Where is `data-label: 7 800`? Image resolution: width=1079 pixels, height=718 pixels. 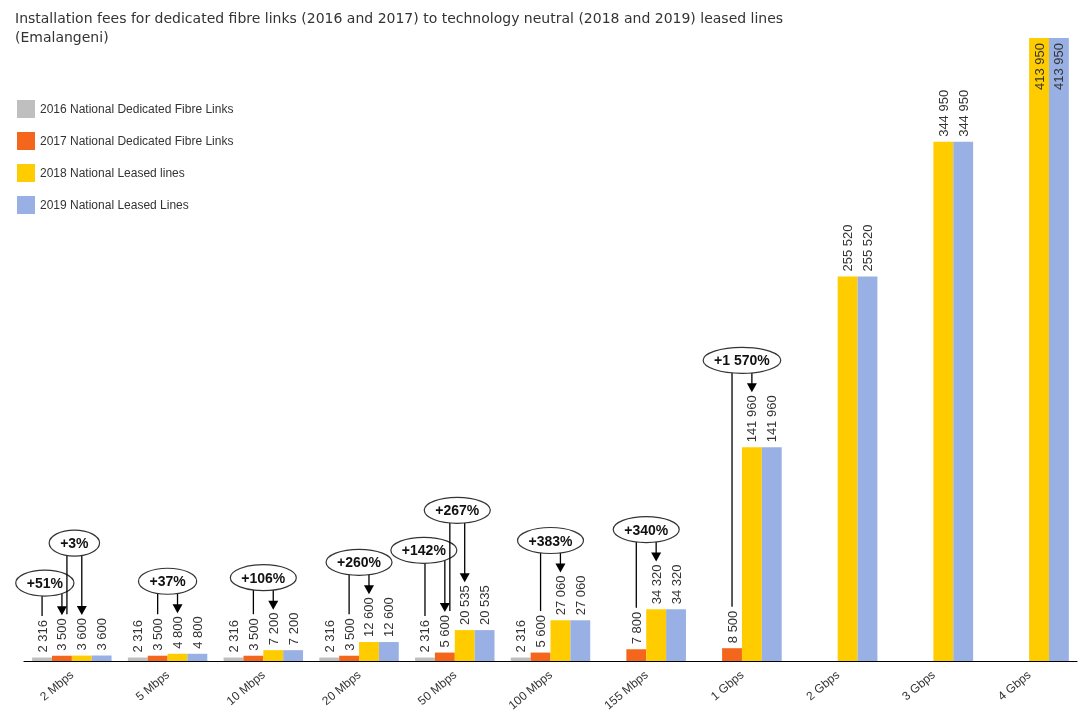 data-label: 7 800 is located at coordinates (636, 628).